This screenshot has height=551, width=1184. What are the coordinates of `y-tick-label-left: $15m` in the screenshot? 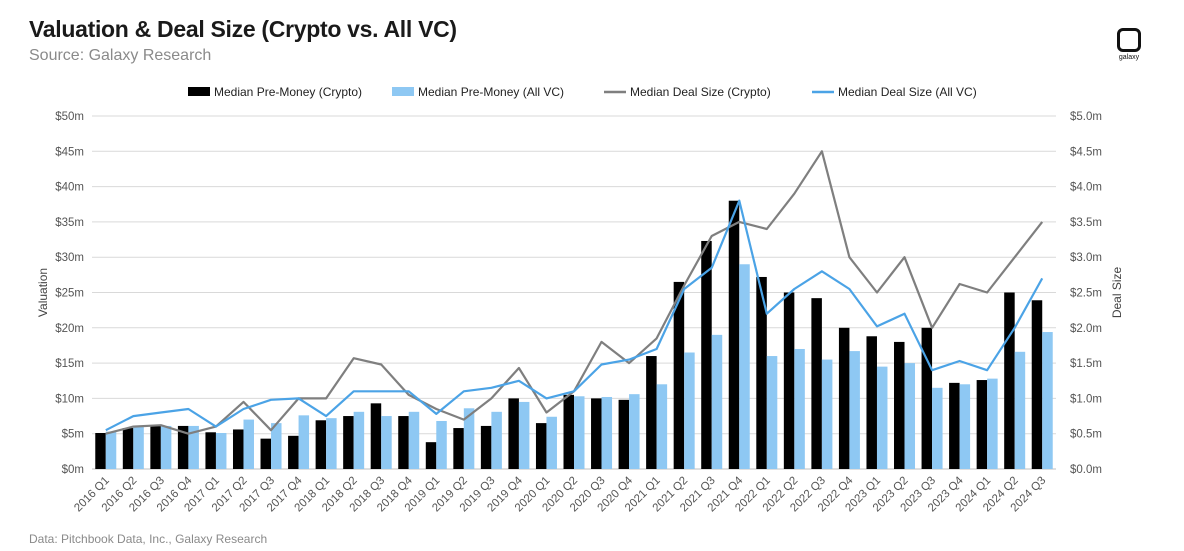 It's located at (69, 364).